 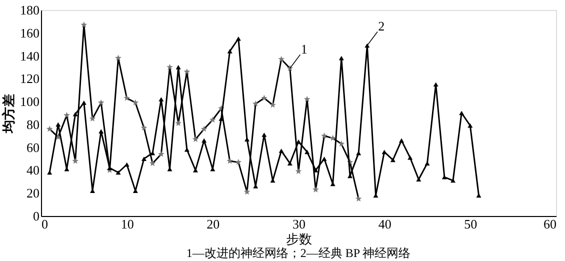 What do you see at coordinates (298, 253) in the screenshot?
I see `text: 1—改进的神经网络；2—经典 BP 神经网络` at bounding box center [298, 253].